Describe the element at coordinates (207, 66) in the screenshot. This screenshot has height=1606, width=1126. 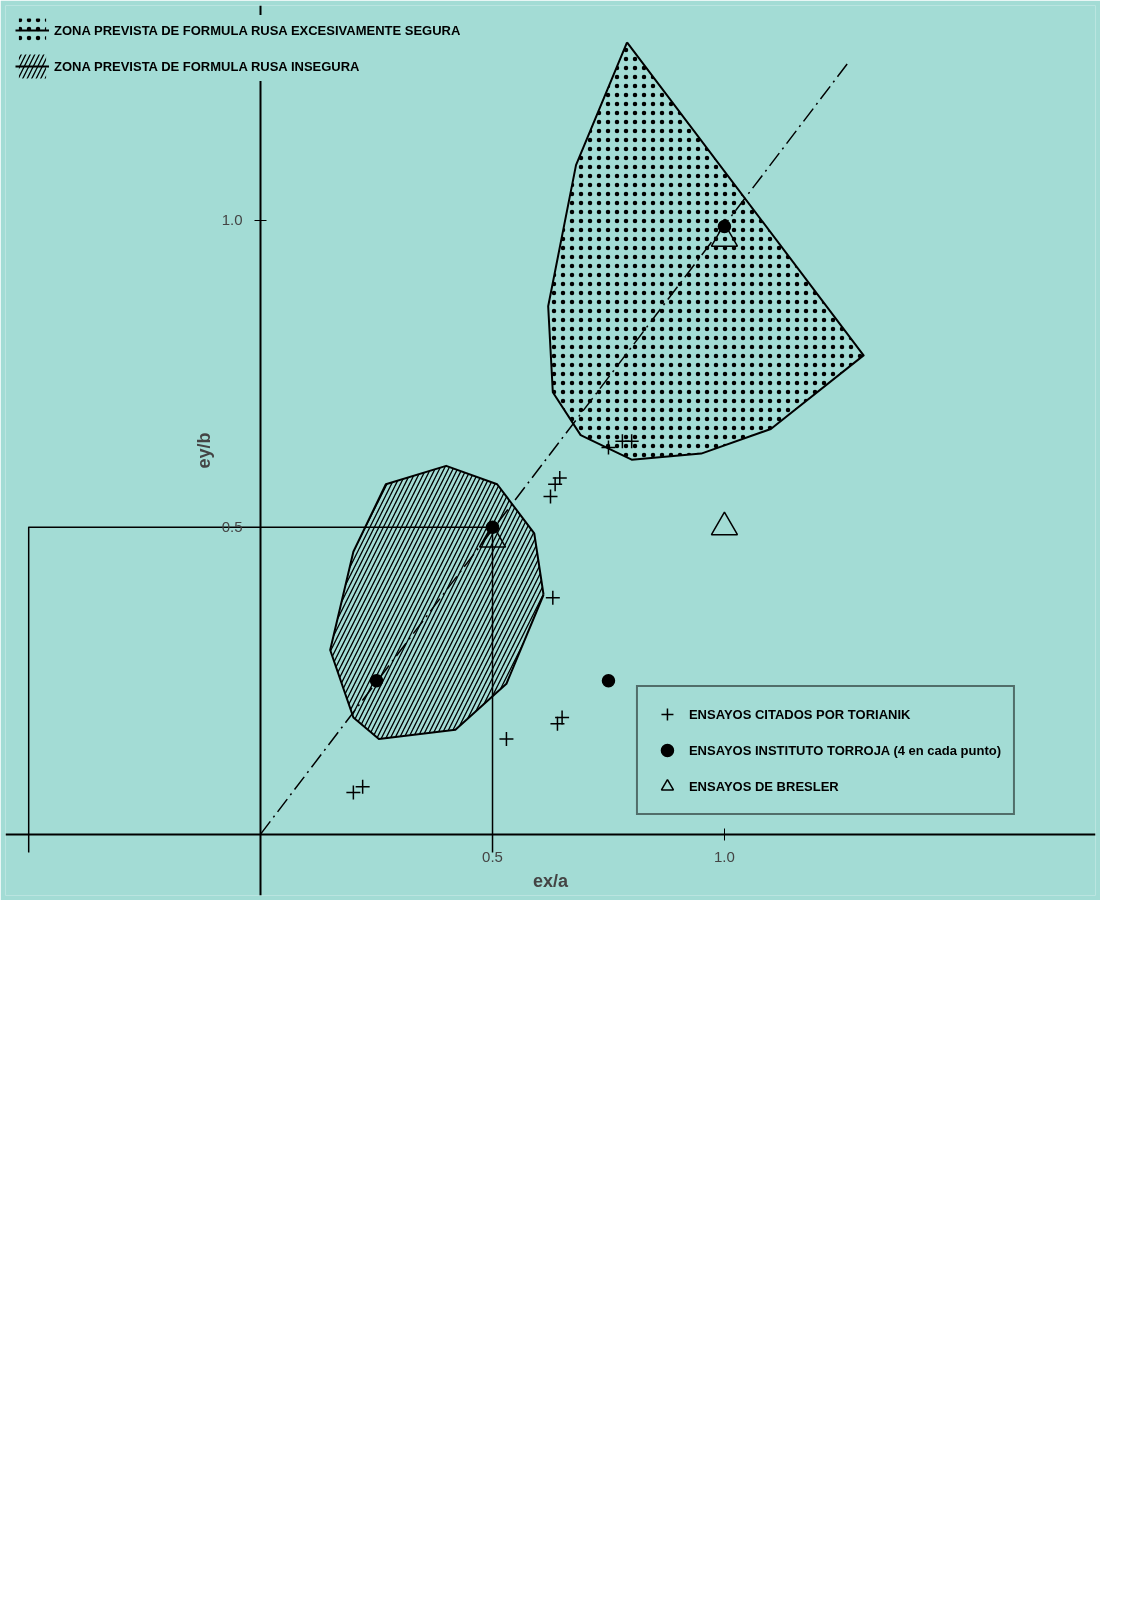
I see `legend-label: ZONA PREVISTA DE FORMULA RUSA INSEGURA` at that location.